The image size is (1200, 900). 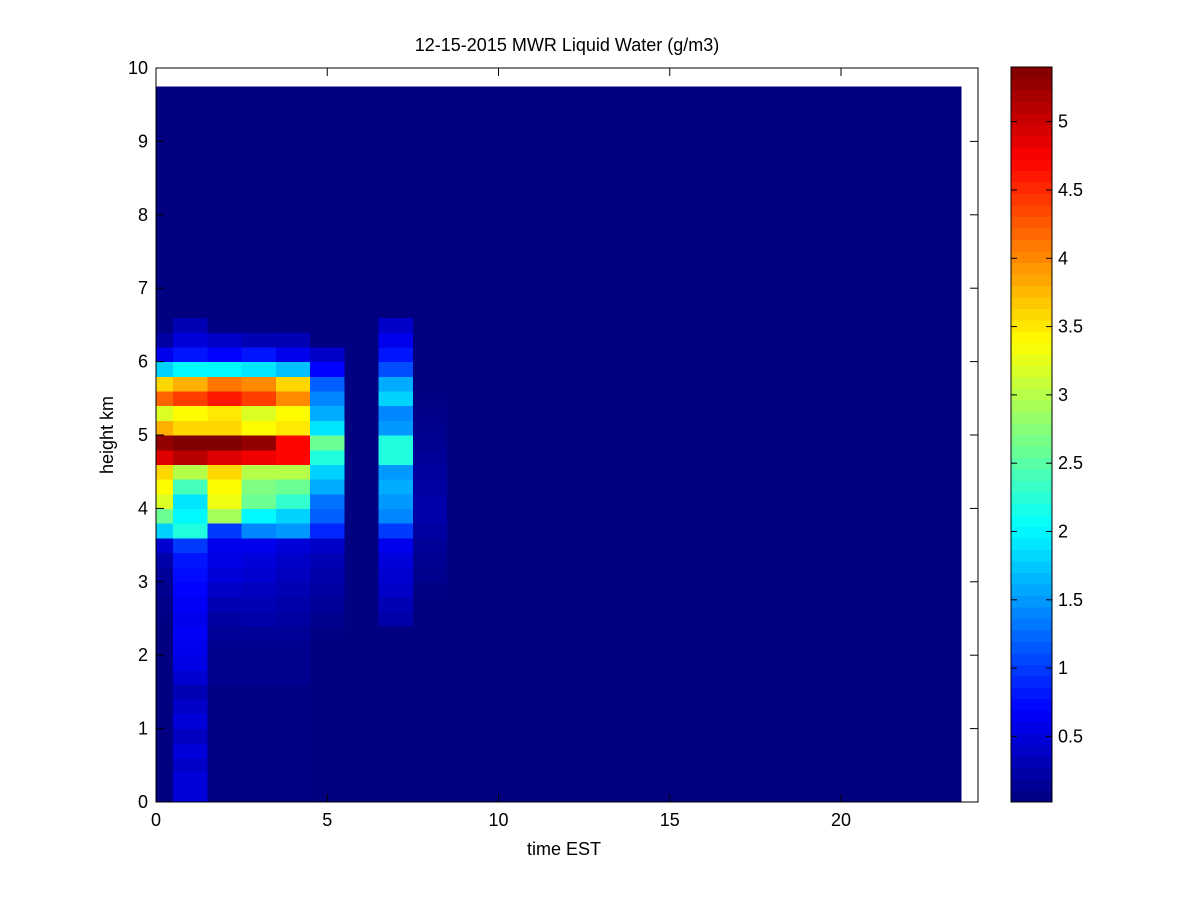 I want to click on x-axis-label: time EST, so click(x=564, y=849).